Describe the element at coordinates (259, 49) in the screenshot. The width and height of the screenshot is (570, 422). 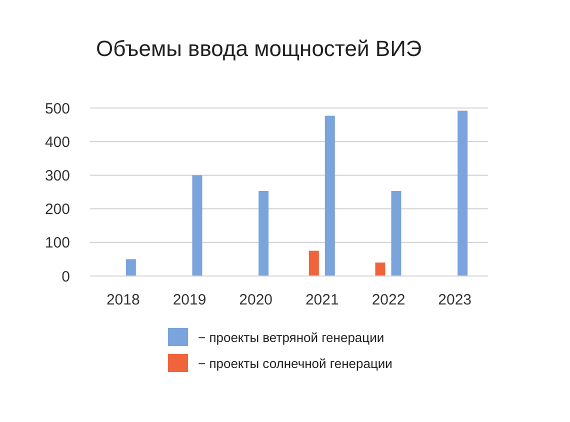
I see `chart-title: Объемы ввода мощностей ВИЭ` at that location.